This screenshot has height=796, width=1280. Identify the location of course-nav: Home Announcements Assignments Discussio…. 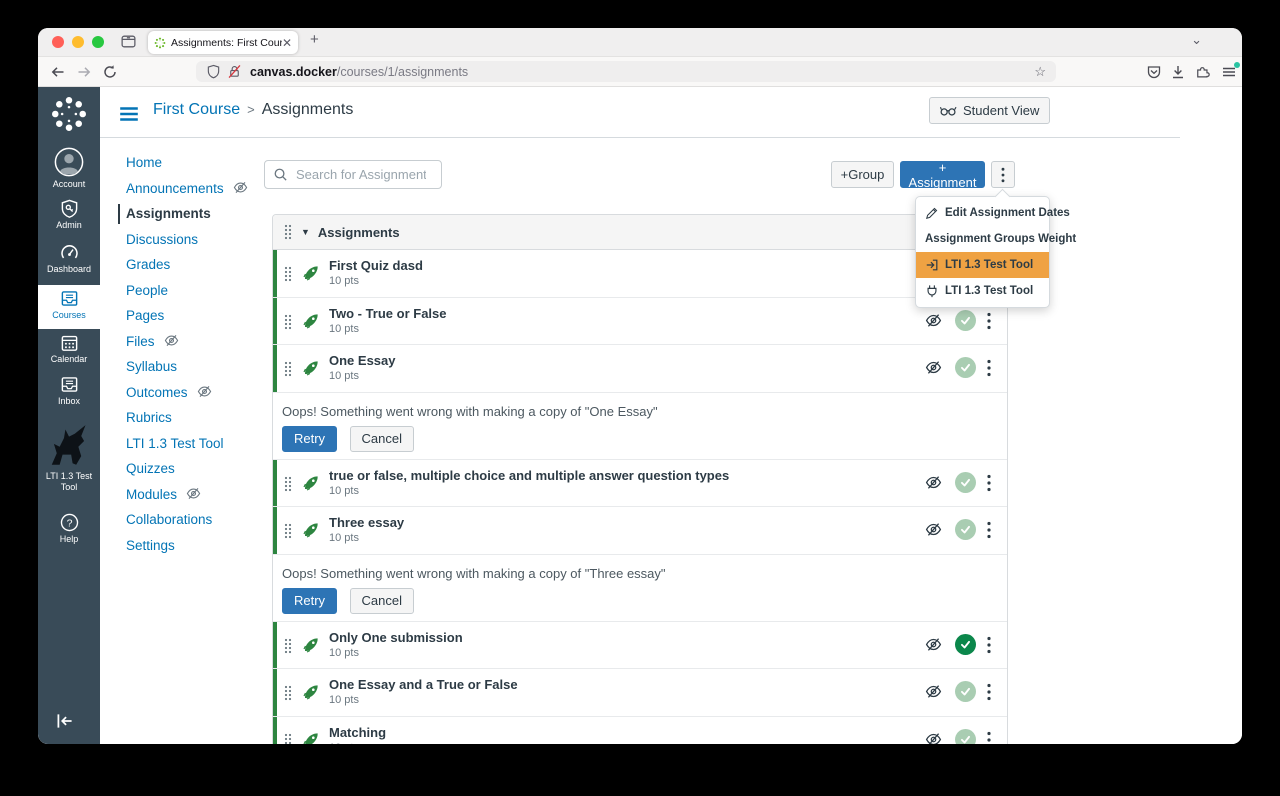
(183, 354).